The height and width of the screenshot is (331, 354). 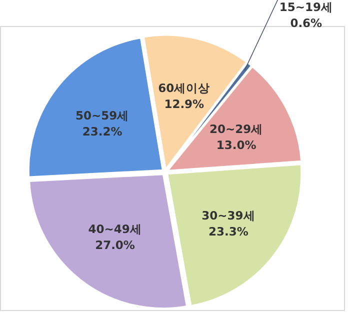 What do you see at coordinates (115, 229) in the screenshot?
I see `slice-label: 40~49세` at bounding box center [115, 229].